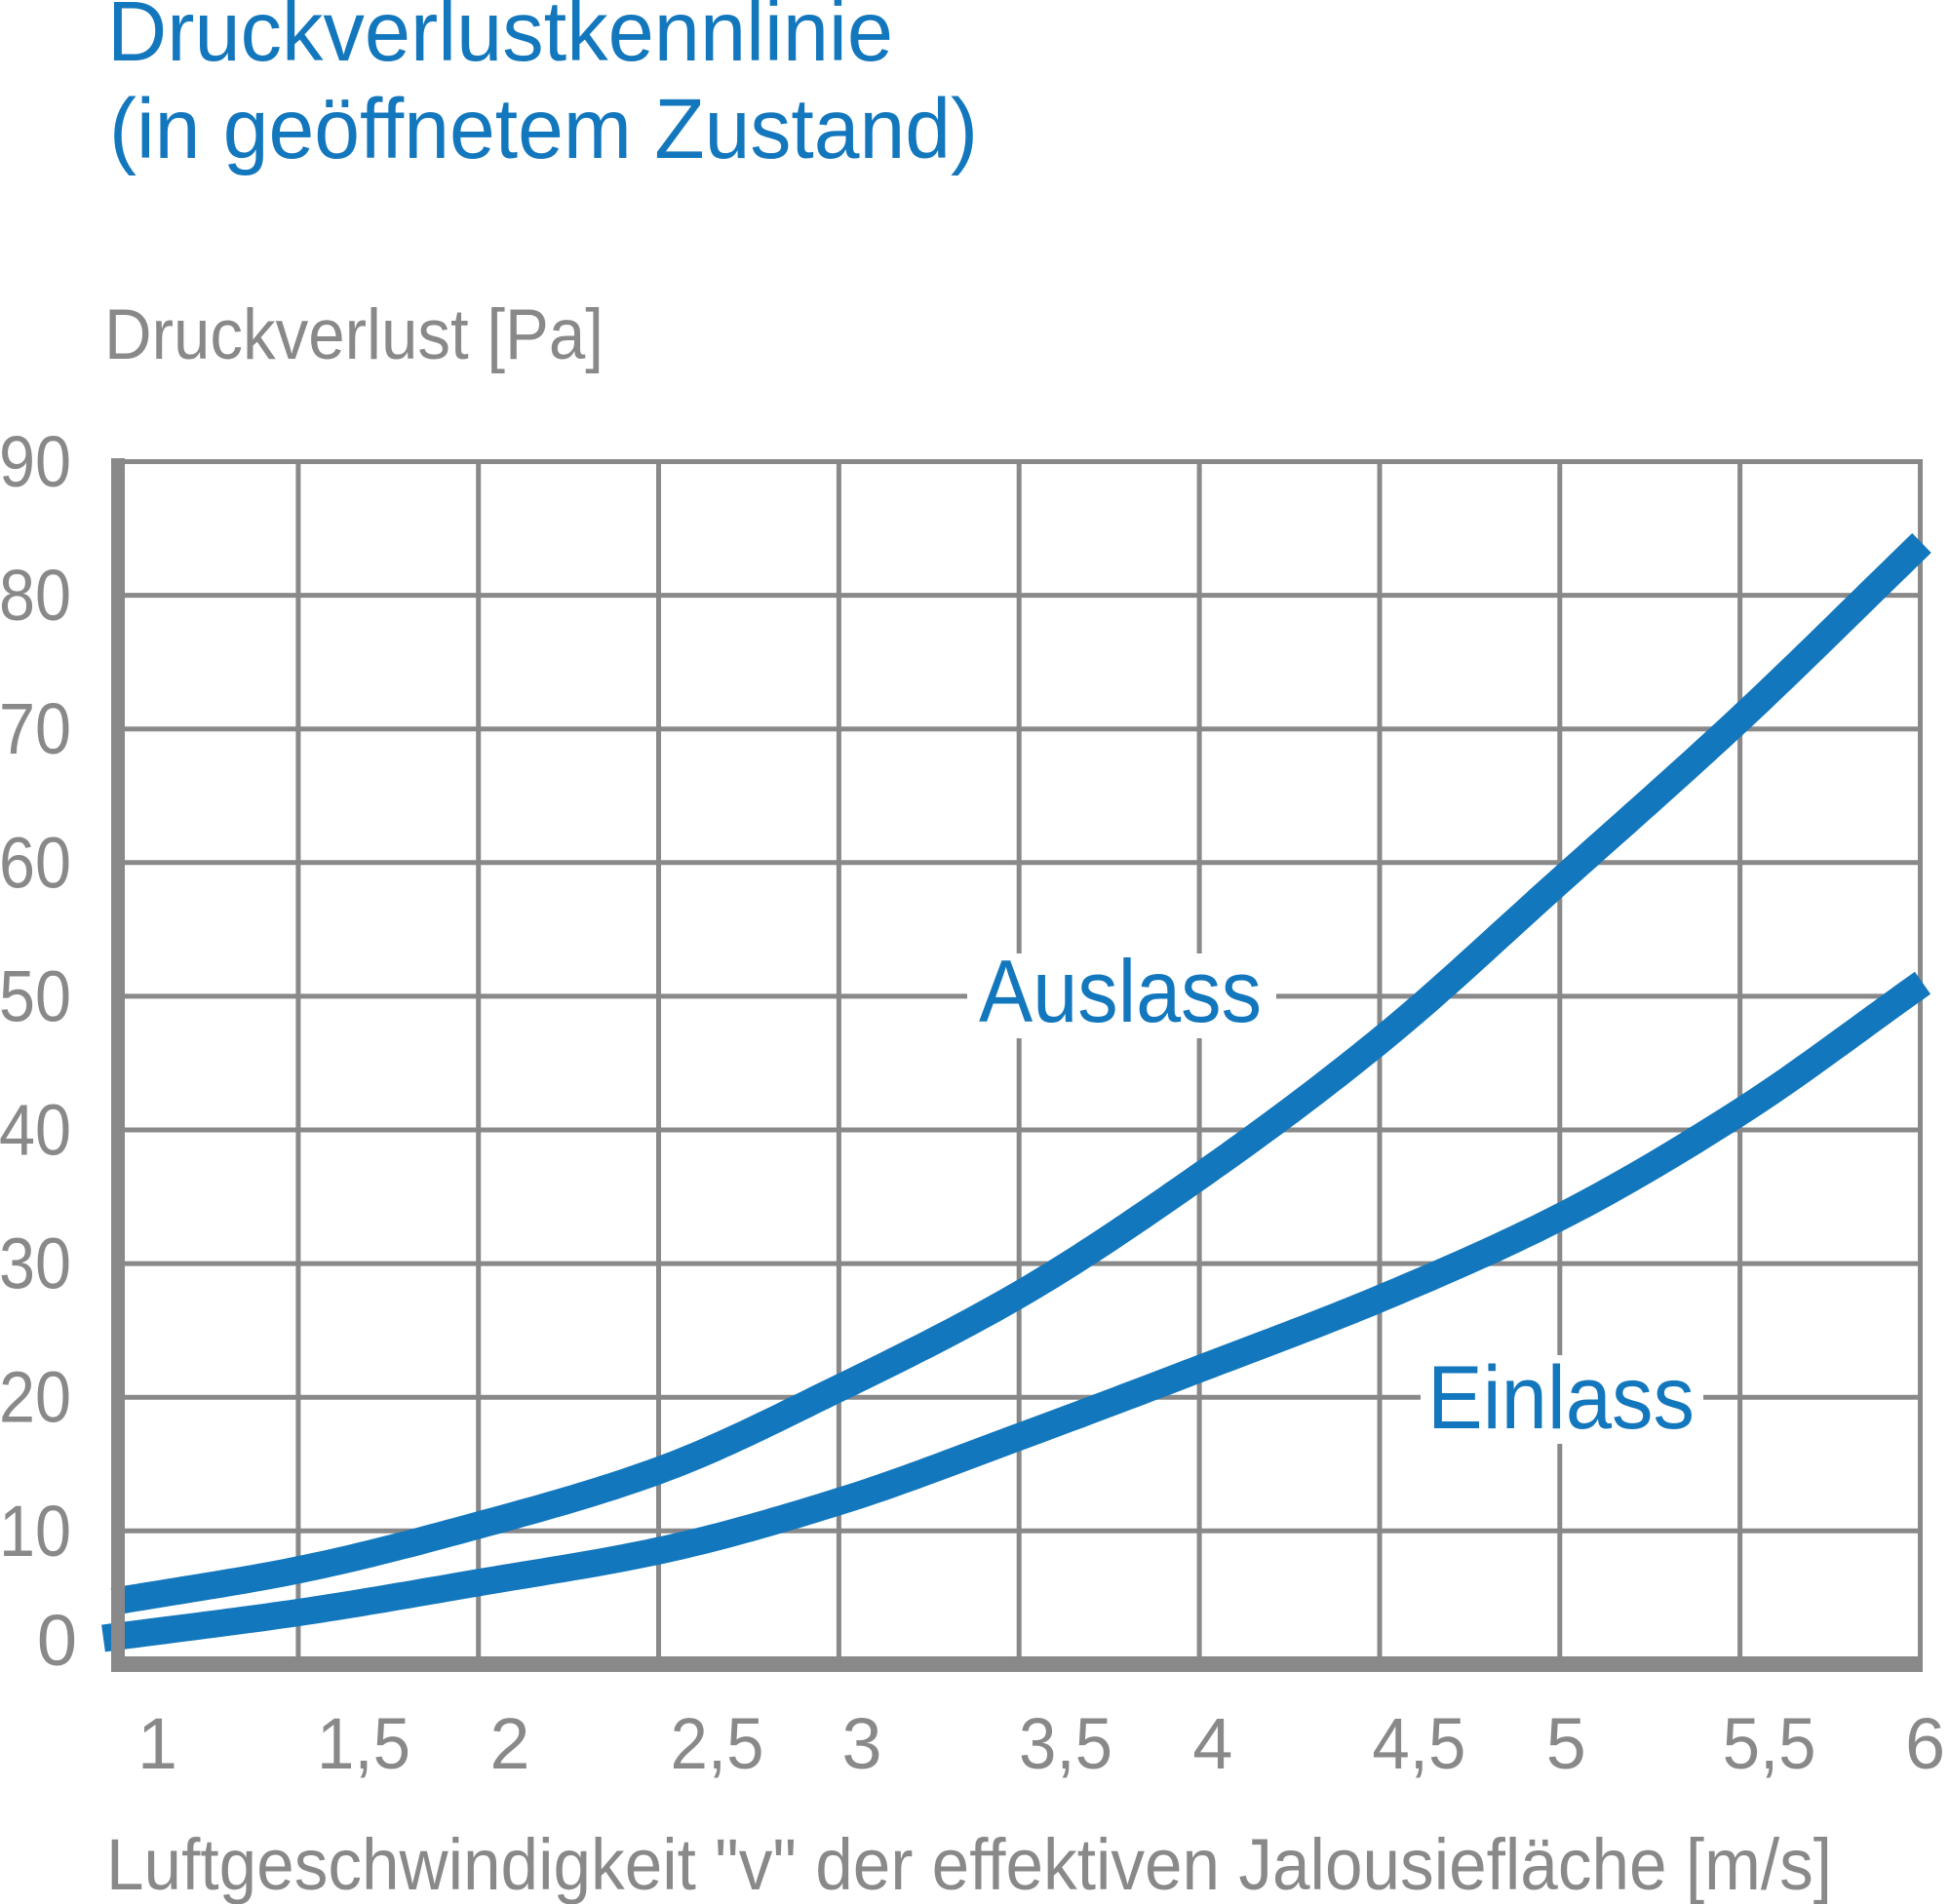 The image size is (1950, 1904). Describe the element at coordinates (354, 334) in the screenshot. I see `svg-text: Druckverlust [Pa]` at that location.